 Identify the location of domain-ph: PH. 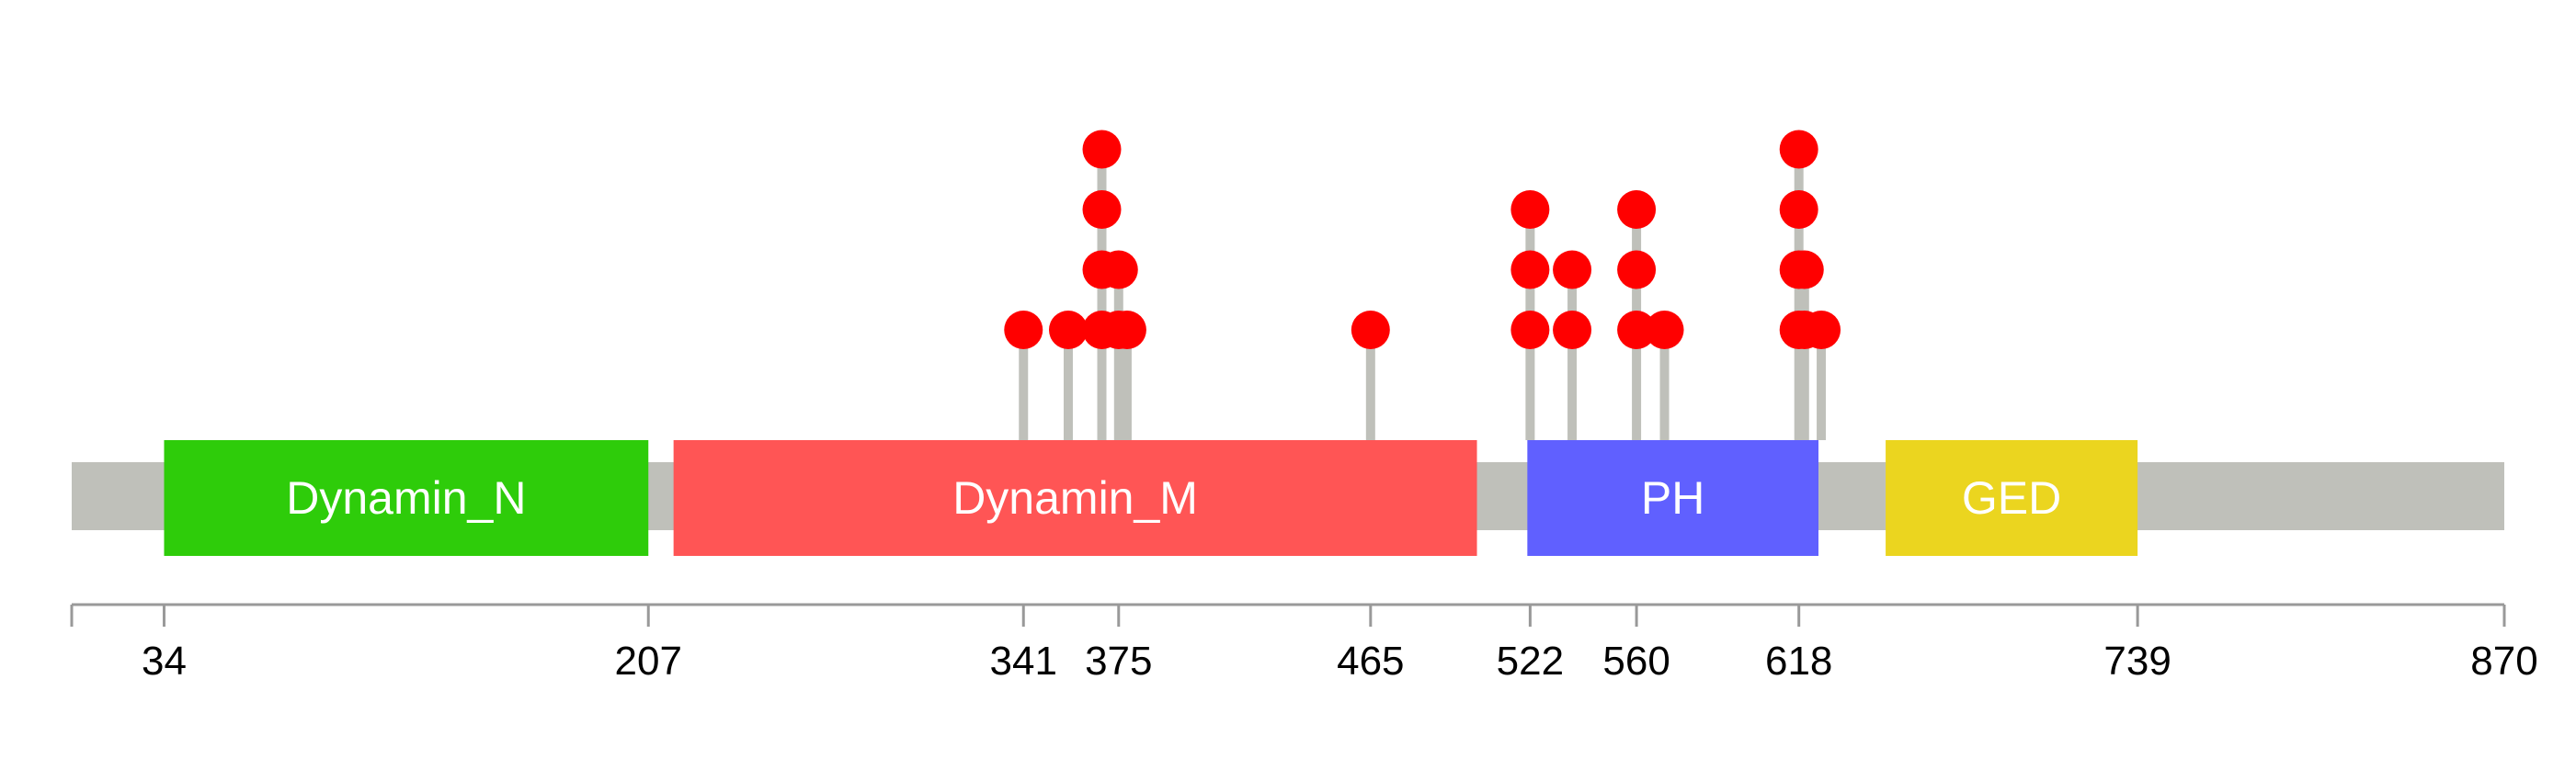
(1673, 498).